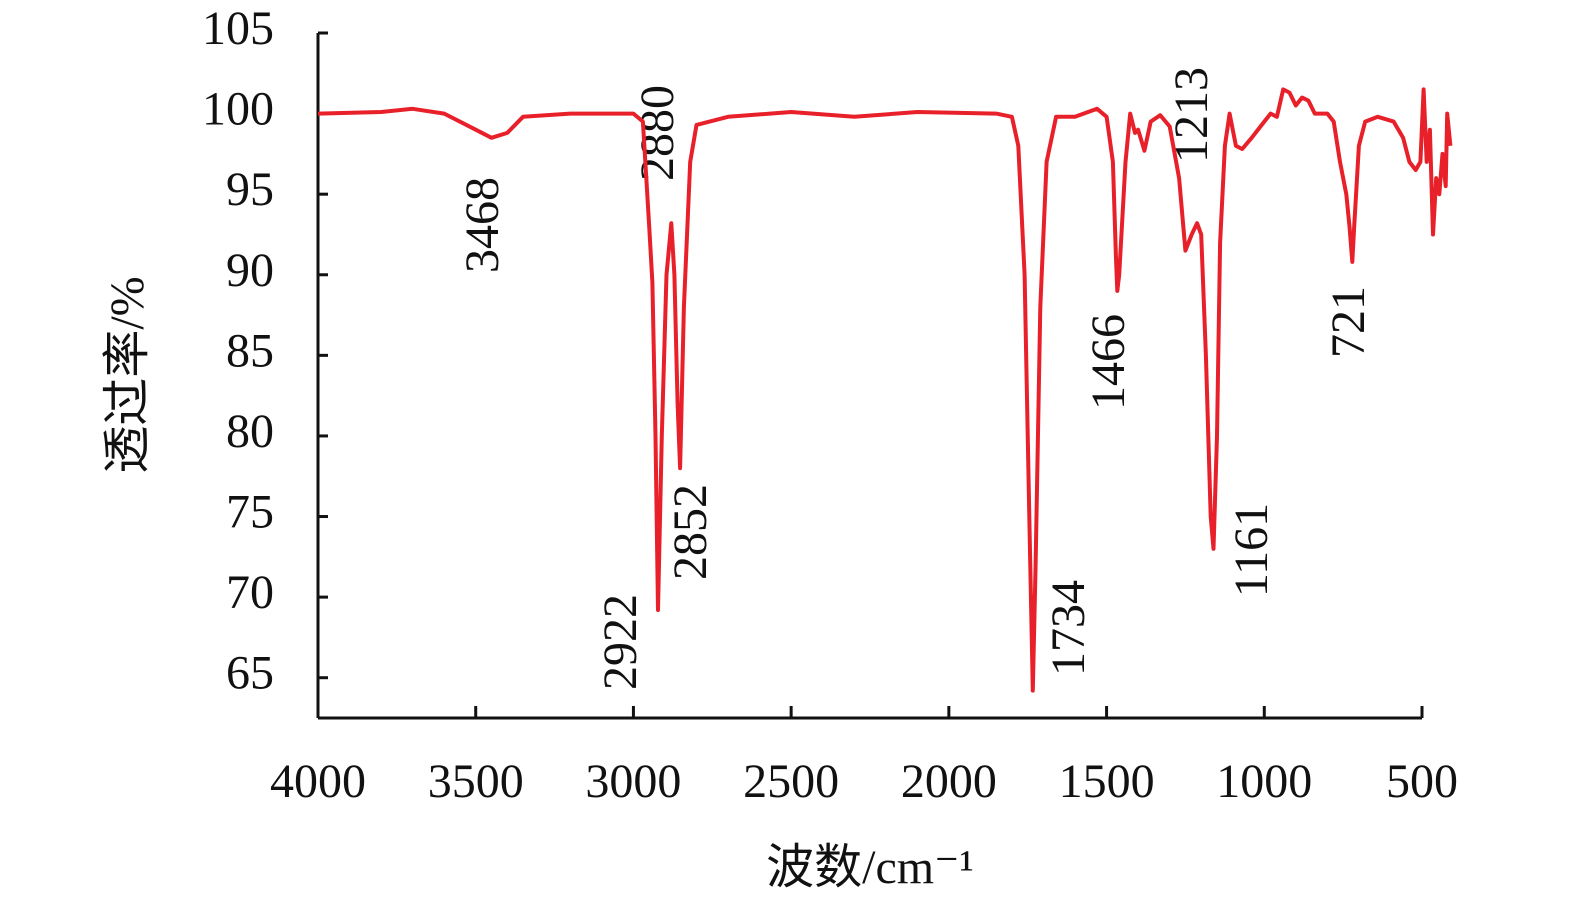  I want to click on y-tick-label: 80, so click(250, 431).